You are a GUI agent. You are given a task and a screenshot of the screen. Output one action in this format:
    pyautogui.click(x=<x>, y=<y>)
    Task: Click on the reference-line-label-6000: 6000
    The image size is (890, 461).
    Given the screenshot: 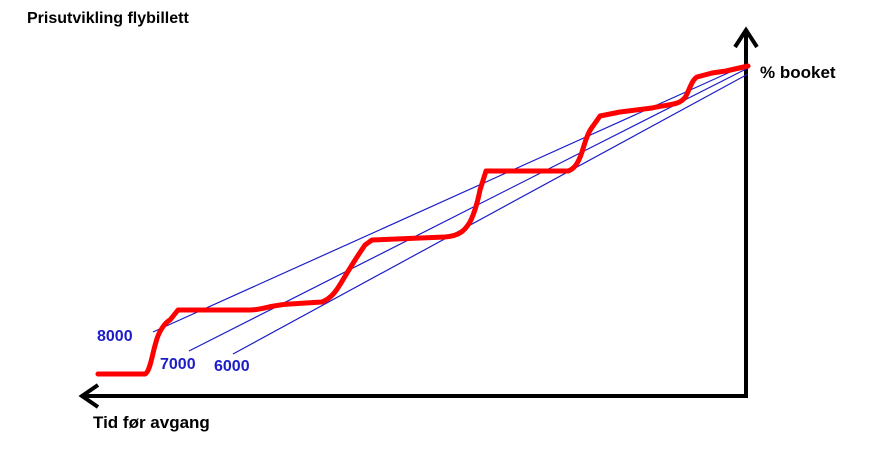 What is the action you would take?
    pyautogui.click(x=232, y=366)
    